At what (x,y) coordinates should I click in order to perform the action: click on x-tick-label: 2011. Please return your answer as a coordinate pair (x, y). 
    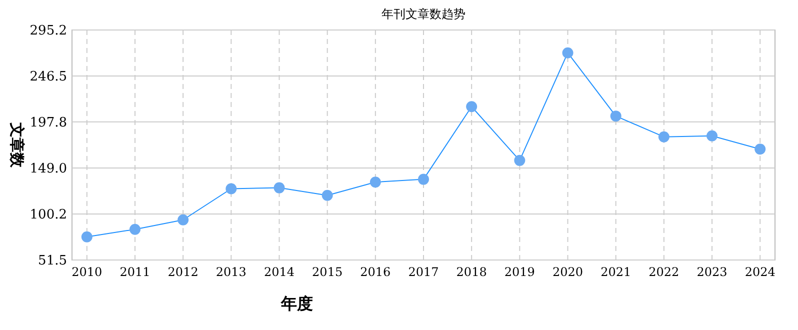
    Looking at the image, I should click on (135, 272).